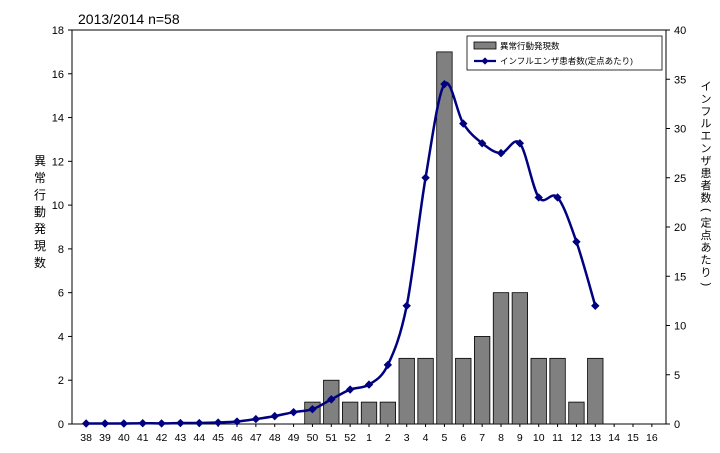  I want to click on x-tick-label: 38, so click(86, 438).